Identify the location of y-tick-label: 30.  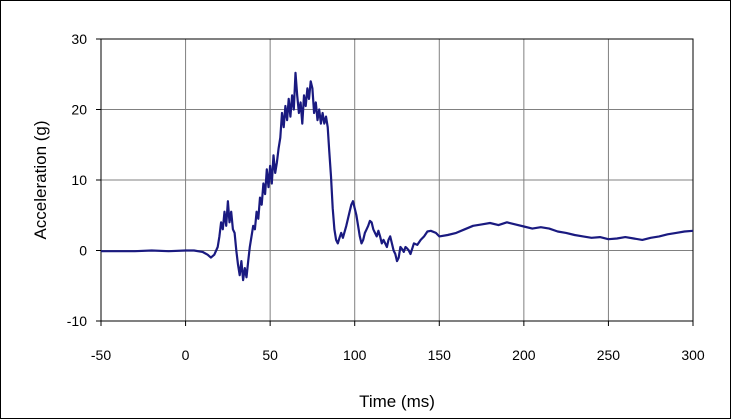
(79, 39).